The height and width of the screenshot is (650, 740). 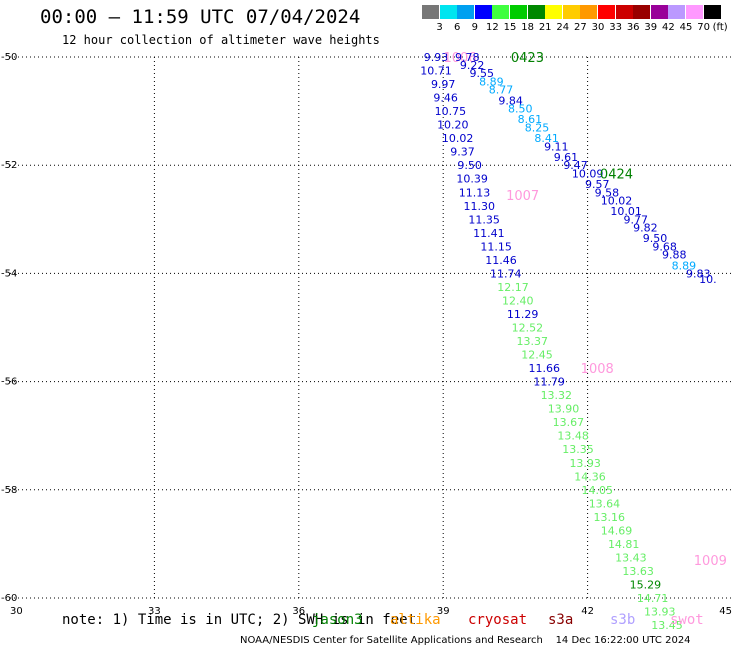 I want to click on mission-label-s3b: s3b, so click(x=623, y=620).